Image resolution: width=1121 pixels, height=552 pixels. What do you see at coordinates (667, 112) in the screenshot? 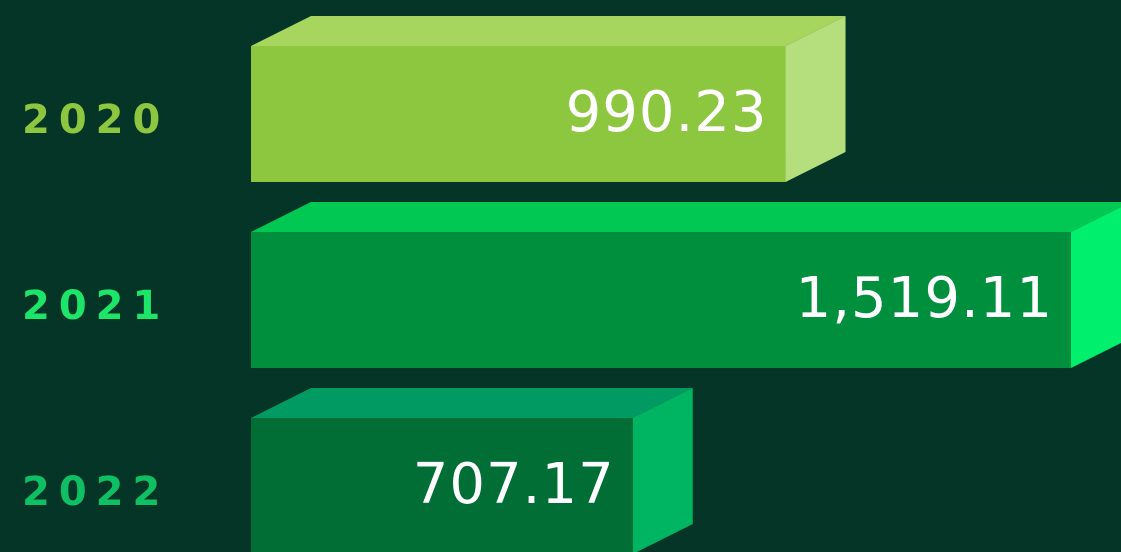
I see `value-label: 990.23` at bounding box center [667, 112].